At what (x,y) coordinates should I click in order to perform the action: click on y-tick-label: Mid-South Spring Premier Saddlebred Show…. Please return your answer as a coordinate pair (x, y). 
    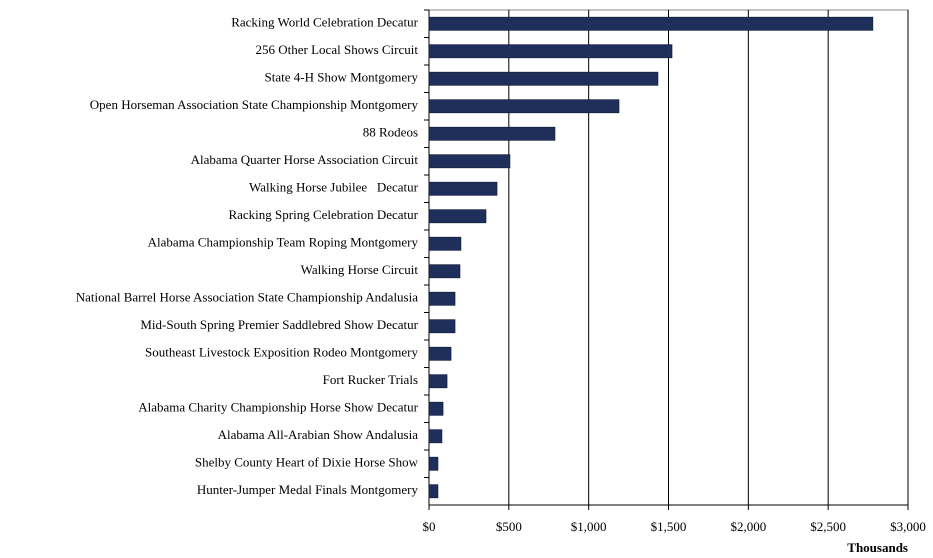
    Looking at the image, I should click on (279, 324).